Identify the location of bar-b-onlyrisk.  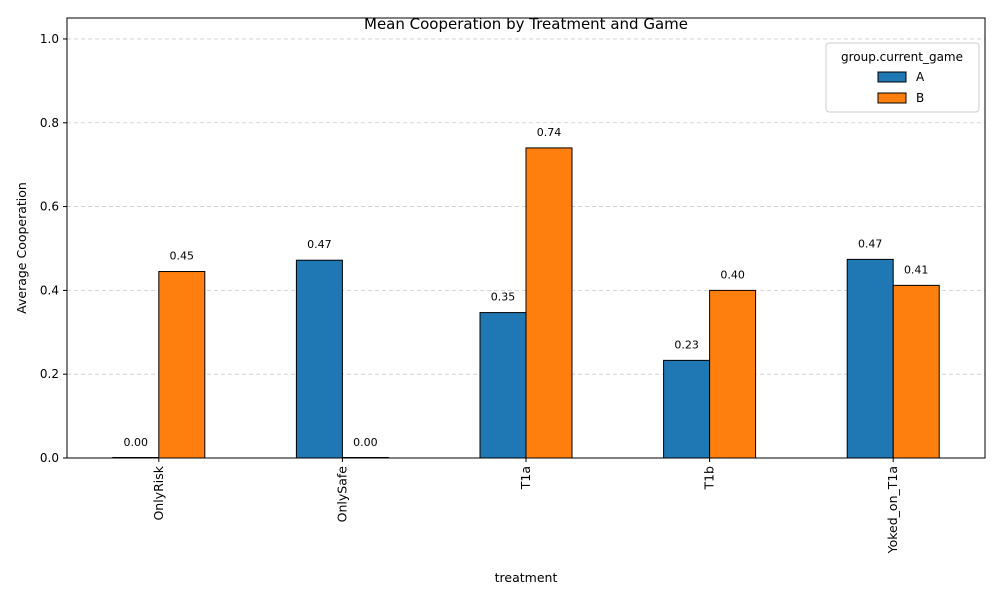
(182, 365).